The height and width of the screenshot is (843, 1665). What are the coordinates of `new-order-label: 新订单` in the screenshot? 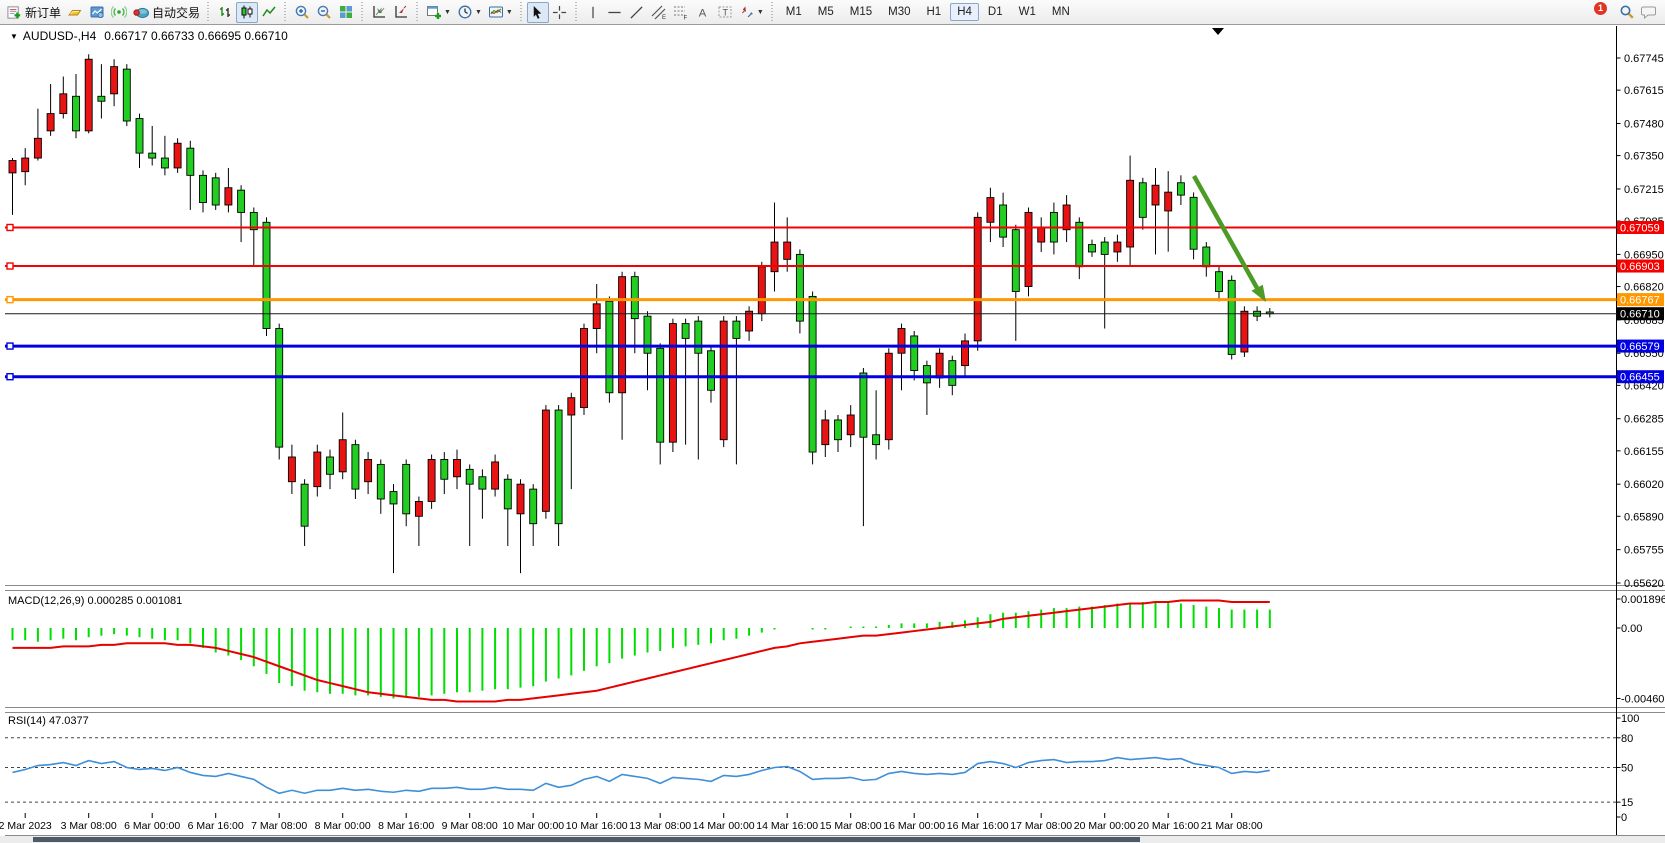 It's located at (43, 12).